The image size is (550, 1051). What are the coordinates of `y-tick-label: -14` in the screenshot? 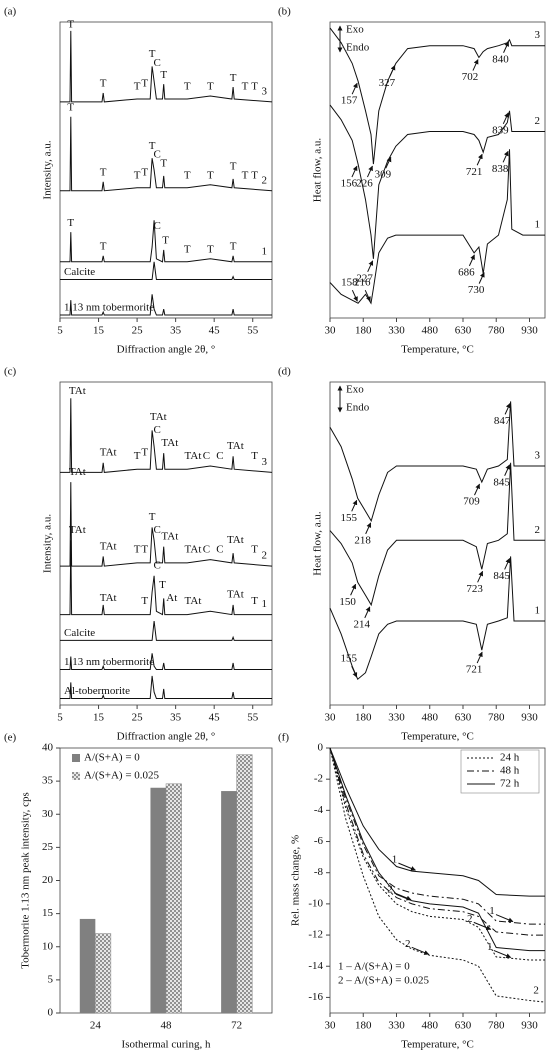 It's located at (315, 966).